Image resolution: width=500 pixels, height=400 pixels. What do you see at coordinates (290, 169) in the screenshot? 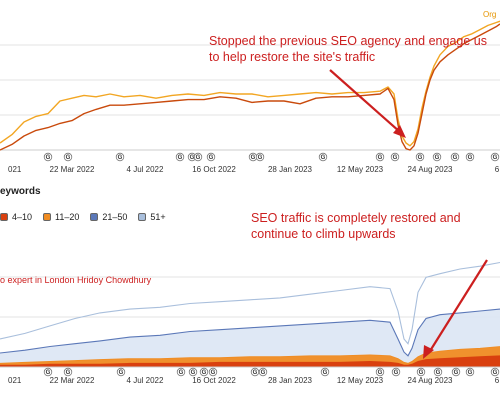
I see `x-tick-label: 28 Jan 2023` at bounding box center [290, 169].